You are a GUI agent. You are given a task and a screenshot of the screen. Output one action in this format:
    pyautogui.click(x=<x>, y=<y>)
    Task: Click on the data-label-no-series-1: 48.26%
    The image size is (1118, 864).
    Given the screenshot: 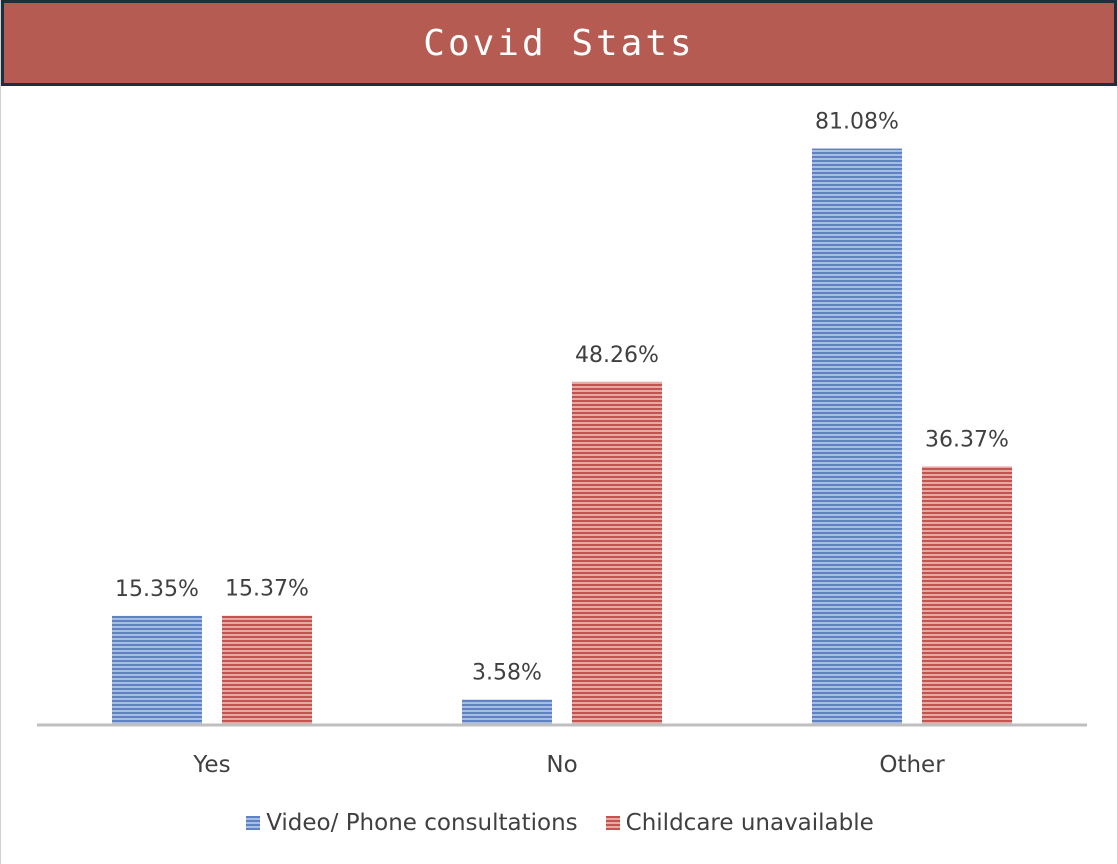 What is the action you would take?
    pyautogui.click(x=617, y=355)
    